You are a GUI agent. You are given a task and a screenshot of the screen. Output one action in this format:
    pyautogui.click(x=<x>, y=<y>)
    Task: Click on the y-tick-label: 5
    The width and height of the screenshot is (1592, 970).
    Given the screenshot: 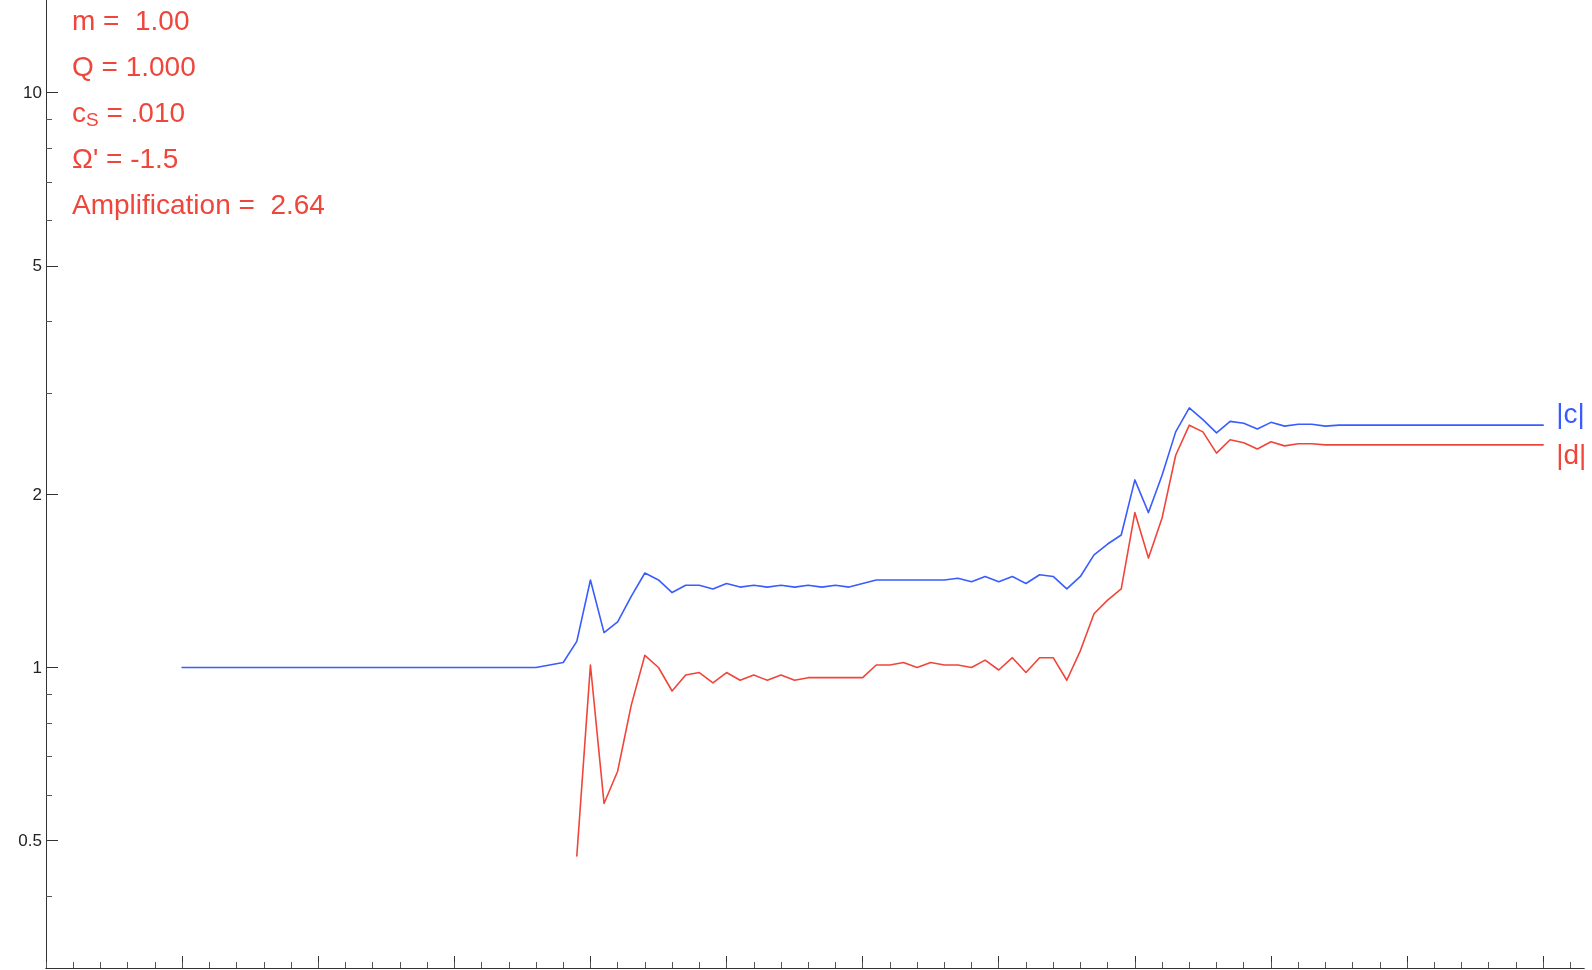 What is the action you would take?
    pyautogui.click(x=37, y=266)
    